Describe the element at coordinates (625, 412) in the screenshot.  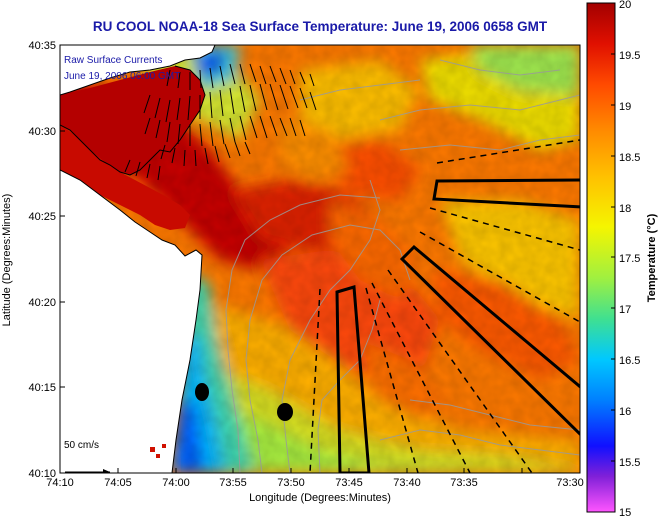
I see `colorbar-tick: 16` at that location.